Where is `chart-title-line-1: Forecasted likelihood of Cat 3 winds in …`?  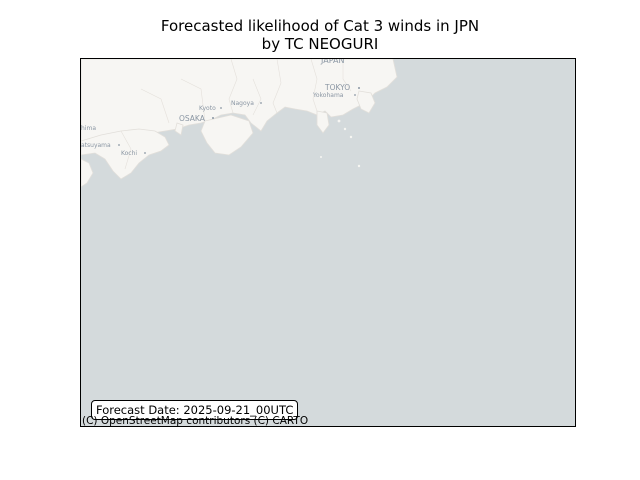
chart-title-line-1: Forecasted likelihood of Cat 3 winds in … is located at coordinates (320, 26).